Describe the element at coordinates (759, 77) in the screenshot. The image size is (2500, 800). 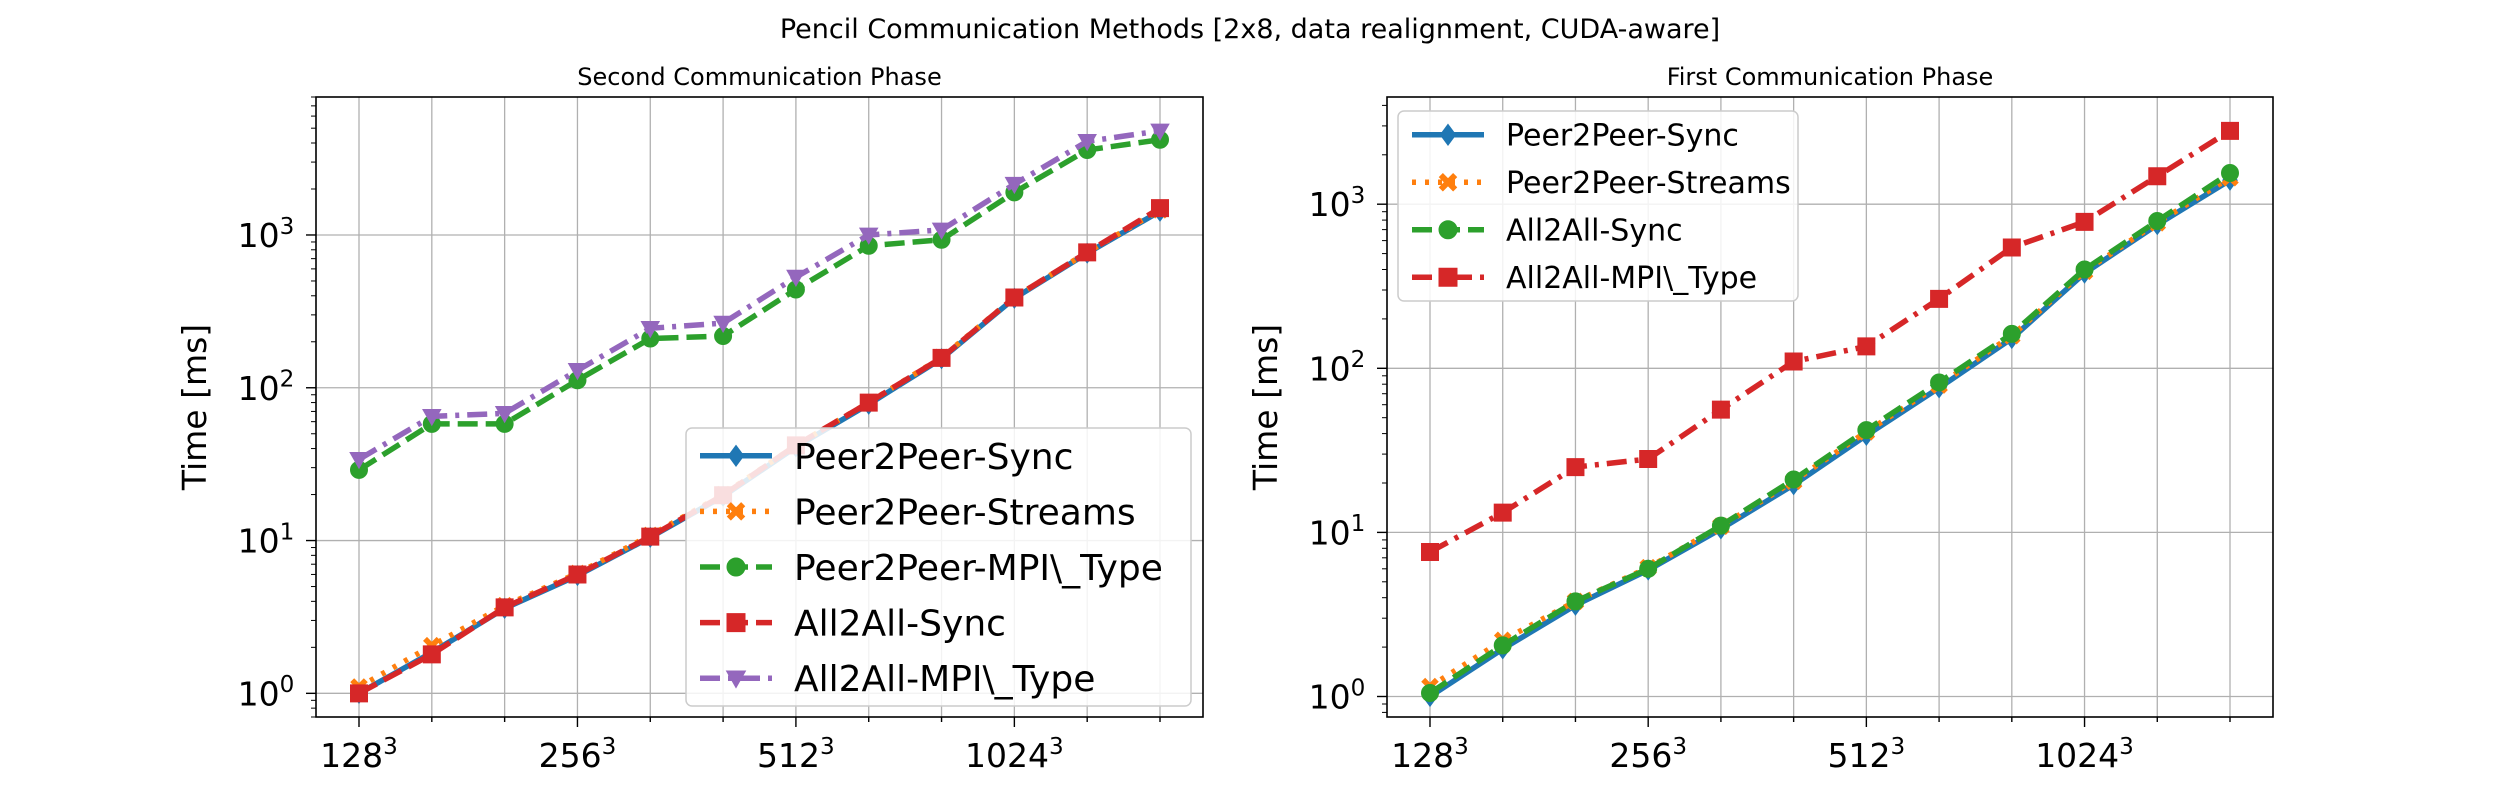
I see `chart-title: Second Communication Phase` at that location.